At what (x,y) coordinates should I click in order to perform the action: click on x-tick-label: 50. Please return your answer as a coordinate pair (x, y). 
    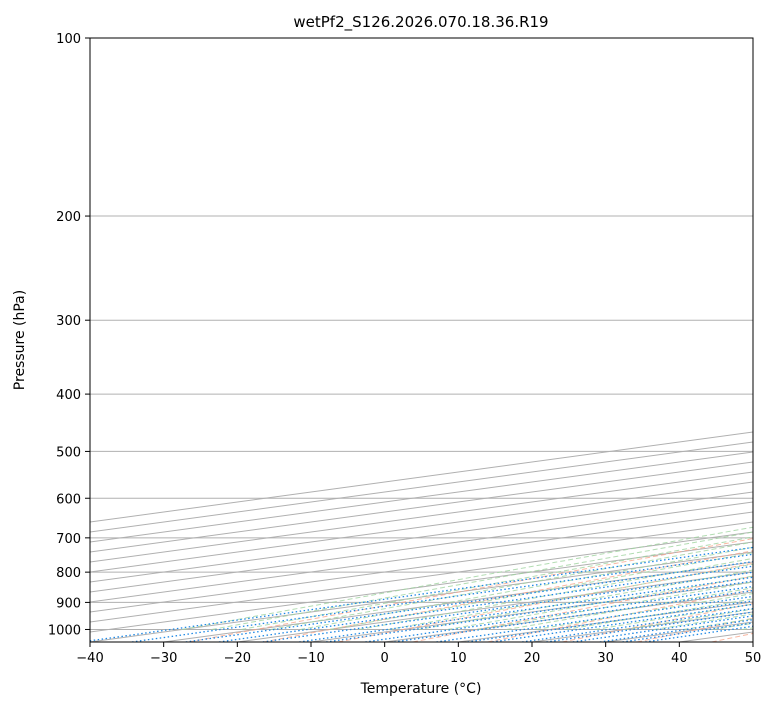
    Looking at the image, I should click on (753, 658).